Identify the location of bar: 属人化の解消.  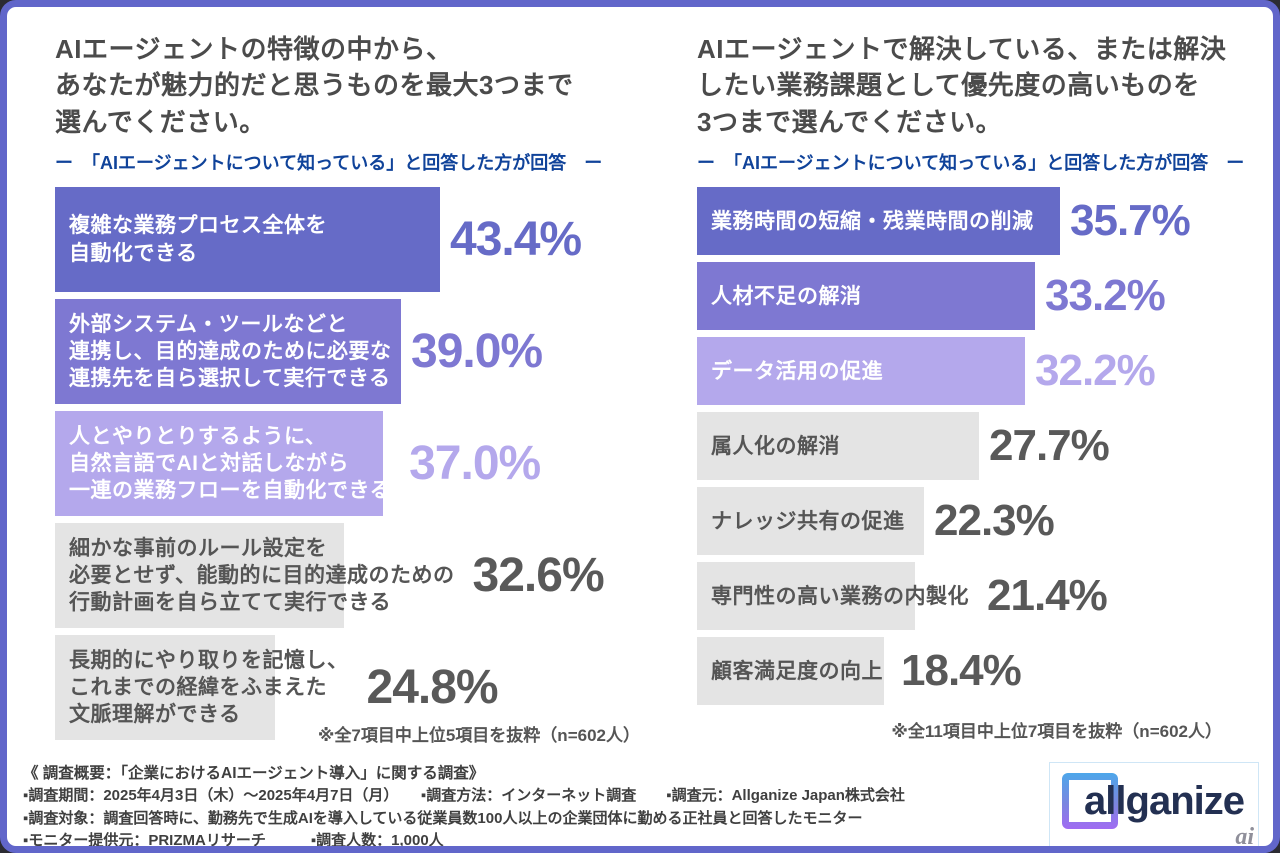
(838, 446).